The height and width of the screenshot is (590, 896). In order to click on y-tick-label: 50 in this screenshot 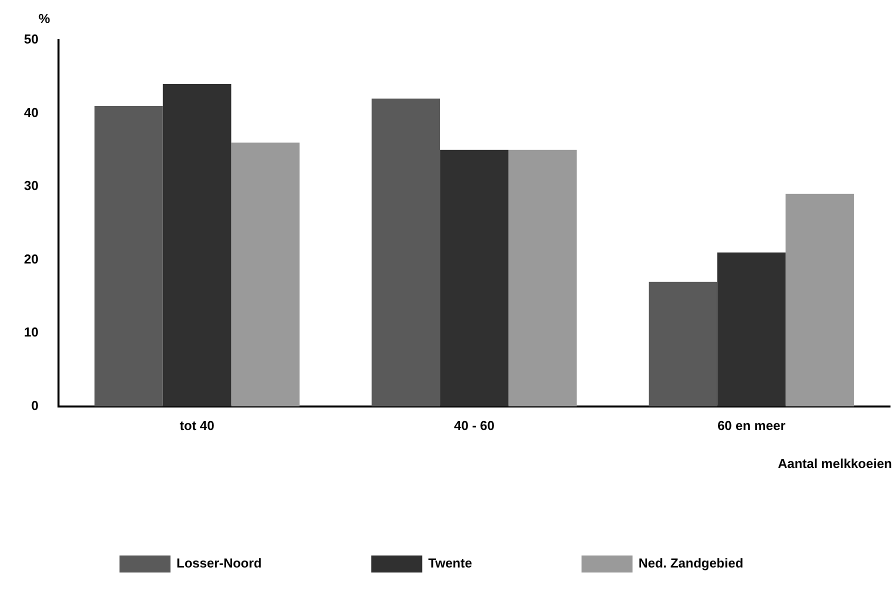, I will do `click(31, 39)`.